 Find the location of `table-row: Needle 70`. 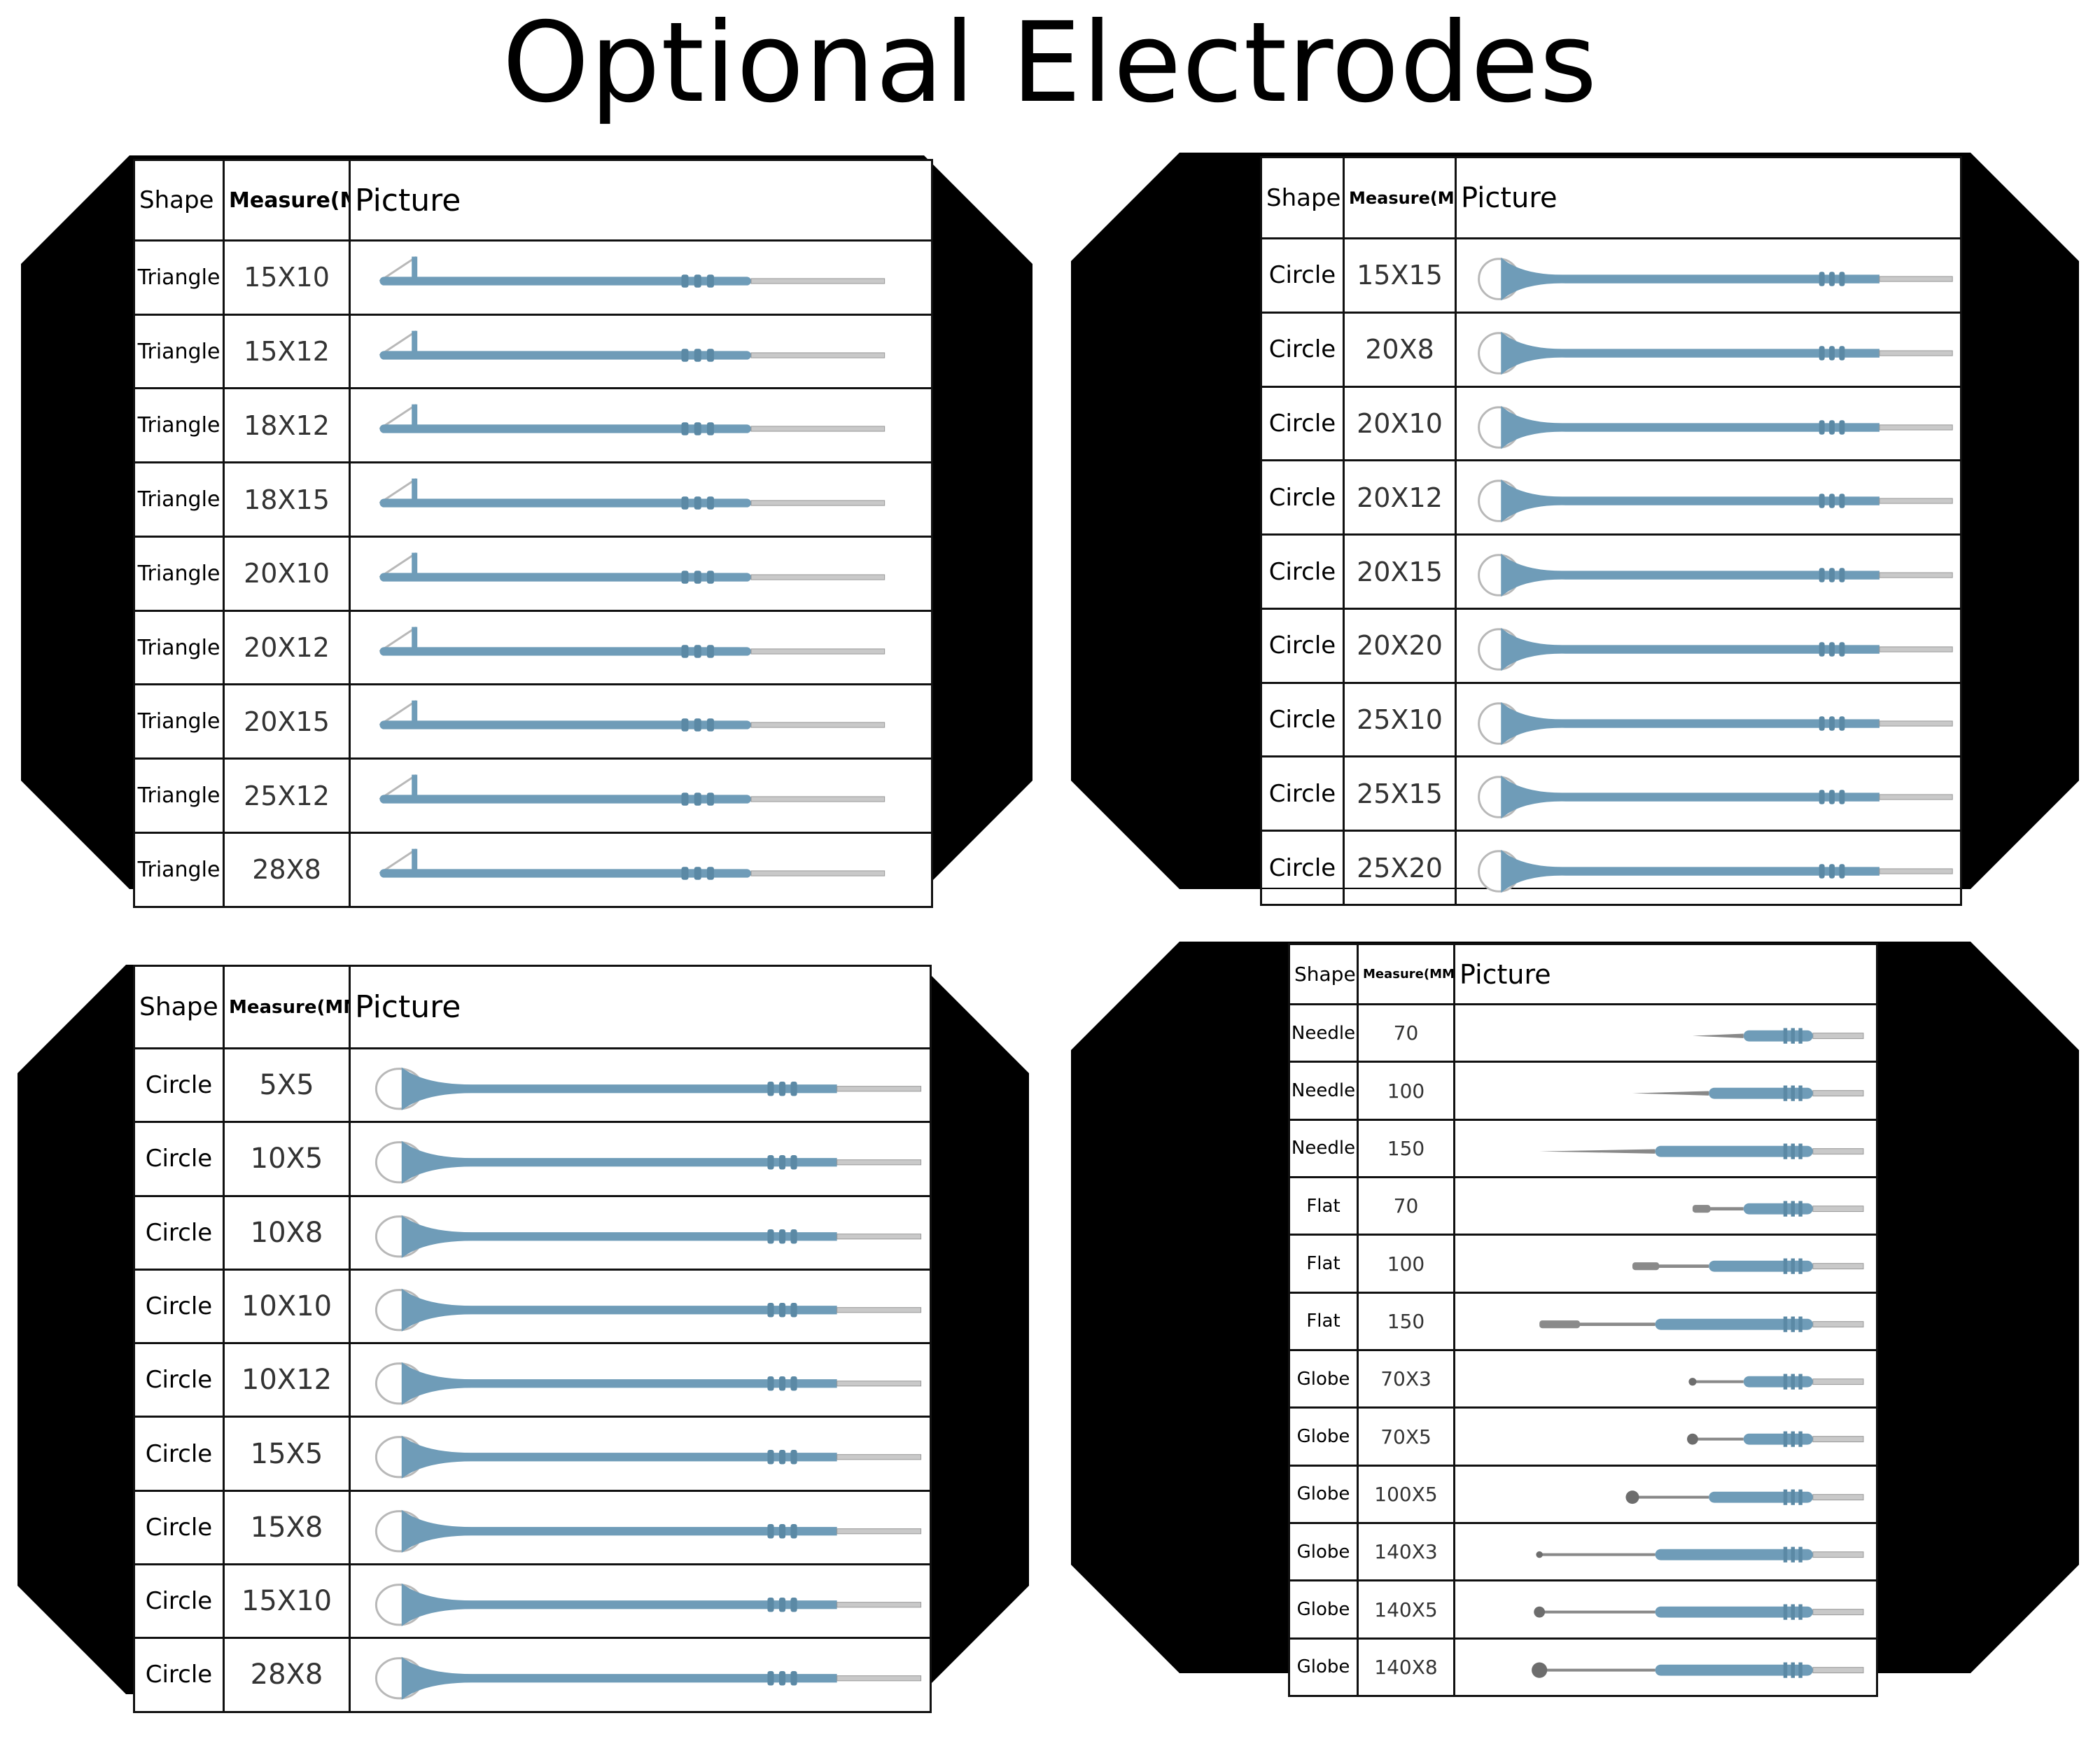

table-row: Needle 70 is located at coordinates (1583, 1033).